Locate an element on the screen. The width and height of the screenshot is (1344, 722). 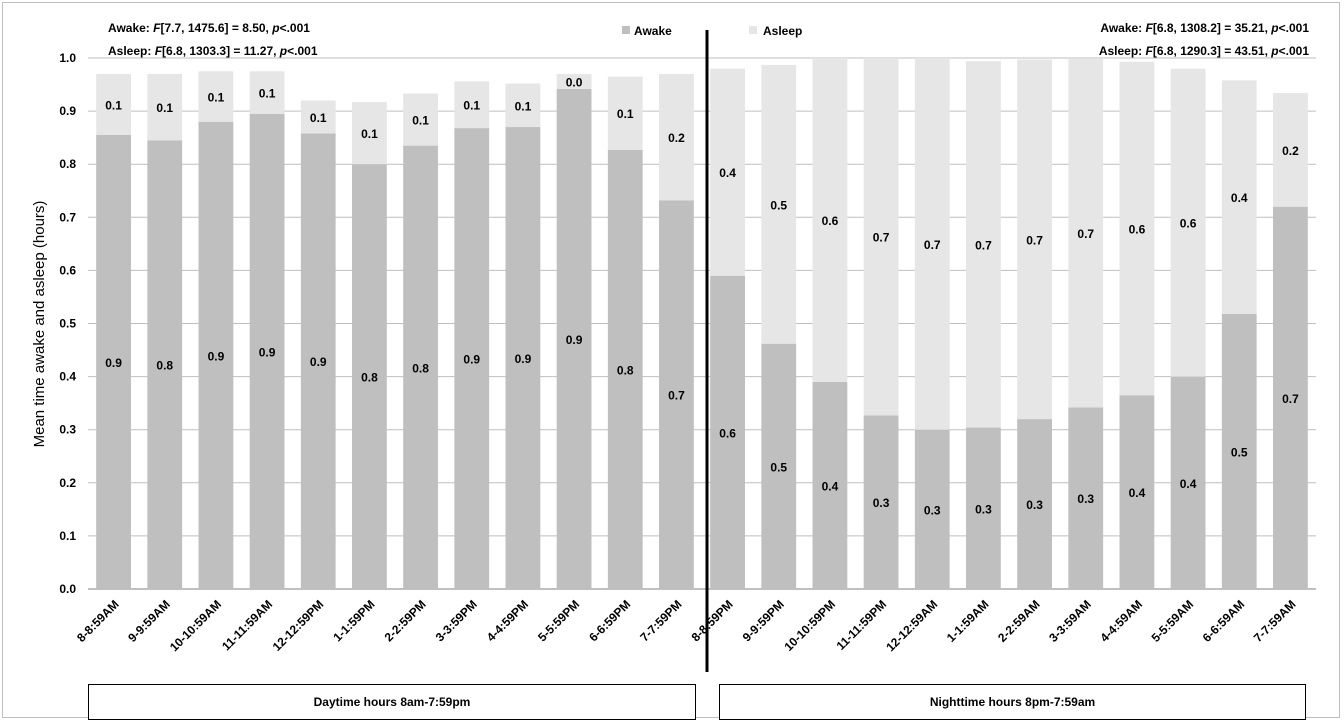
x-category-label: 3-3:59AM is located at coordinates (1070, 621).